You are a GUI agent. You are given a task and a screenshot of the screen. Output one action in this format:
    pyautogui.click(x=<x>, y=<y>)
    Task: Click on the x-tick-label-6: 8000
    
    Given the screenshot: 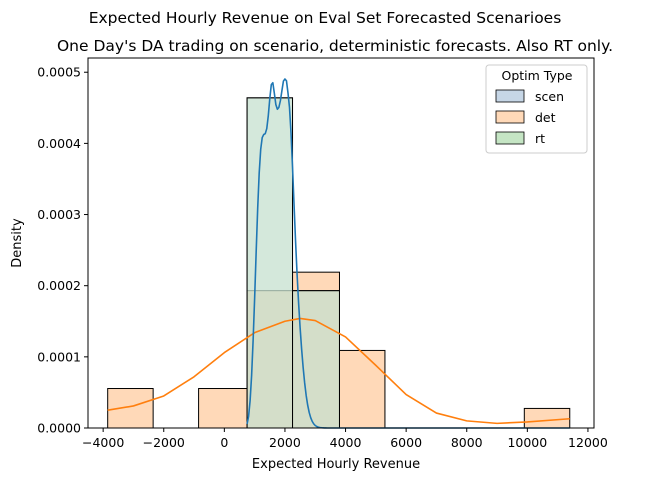 What is the action you would take?
    pyautogui.click(x=467, y=442)
    